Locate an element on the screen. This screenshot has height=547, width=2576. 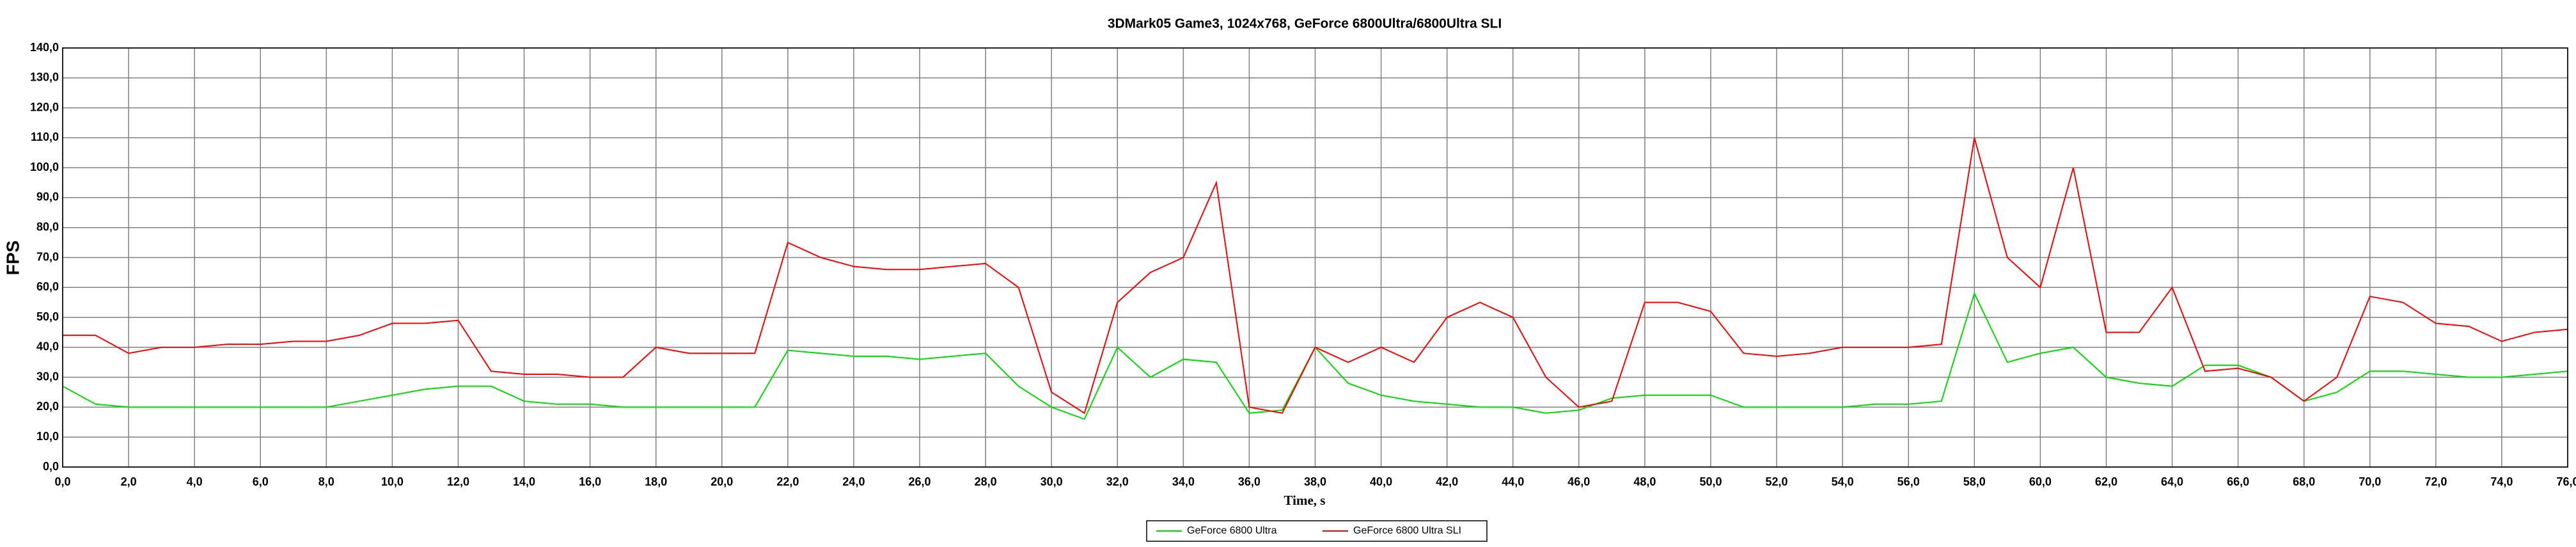
x-tick-label: 16,0 is located at coordinates (590, 481).